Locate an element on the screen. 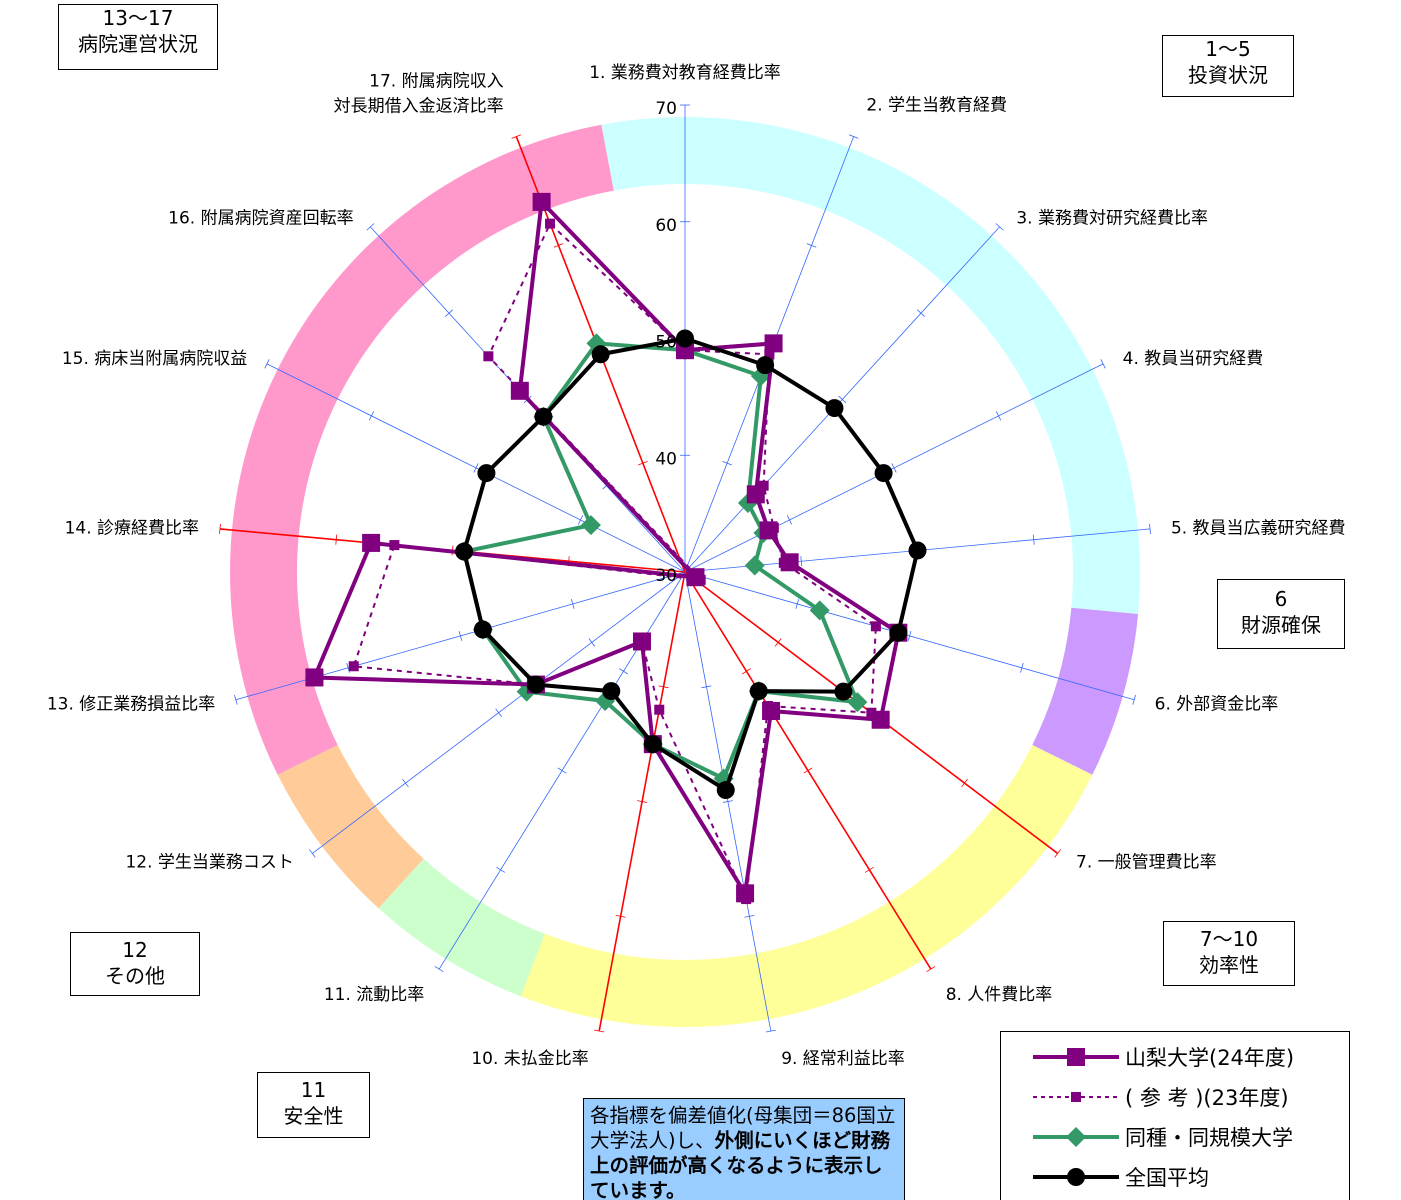 The width and height of the screenshot is (1401, 1200). tick-label: 30 is located at coordinates (666, 576).